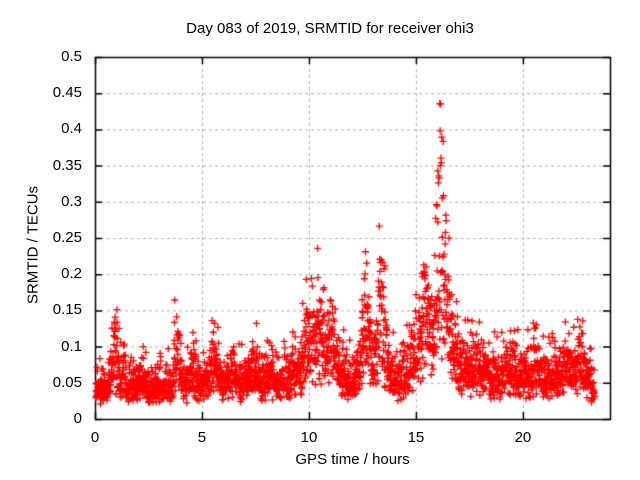 The width and height of the screenshot is (640, 480). I want to click on x-axis-title: GPS time / hours, so click(352, 459).